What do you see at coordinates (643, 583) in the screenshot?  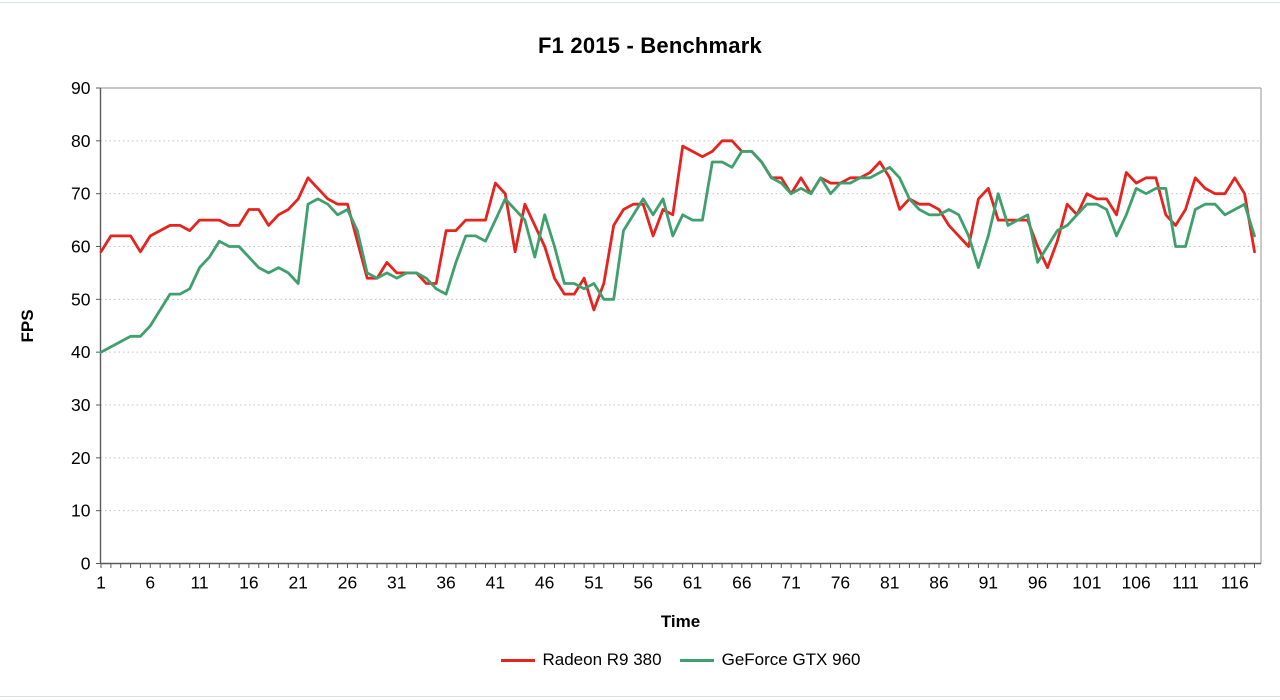 I see `x-tick-label-56: 56` at bounding box center [643, 583].